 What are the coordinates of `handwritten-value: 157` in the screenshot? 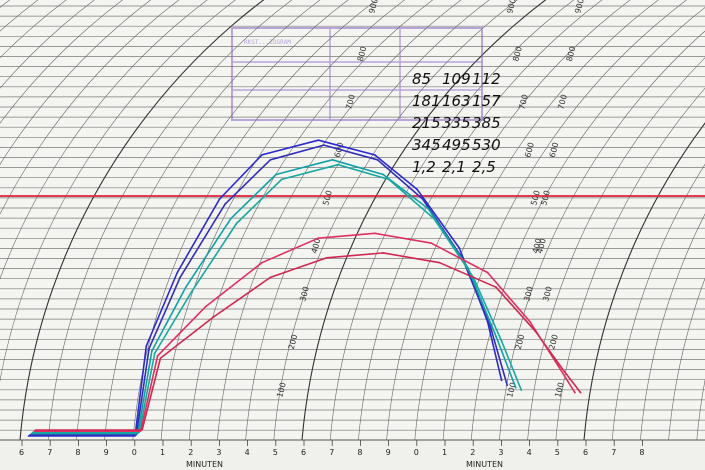 It's located at (486, 101).